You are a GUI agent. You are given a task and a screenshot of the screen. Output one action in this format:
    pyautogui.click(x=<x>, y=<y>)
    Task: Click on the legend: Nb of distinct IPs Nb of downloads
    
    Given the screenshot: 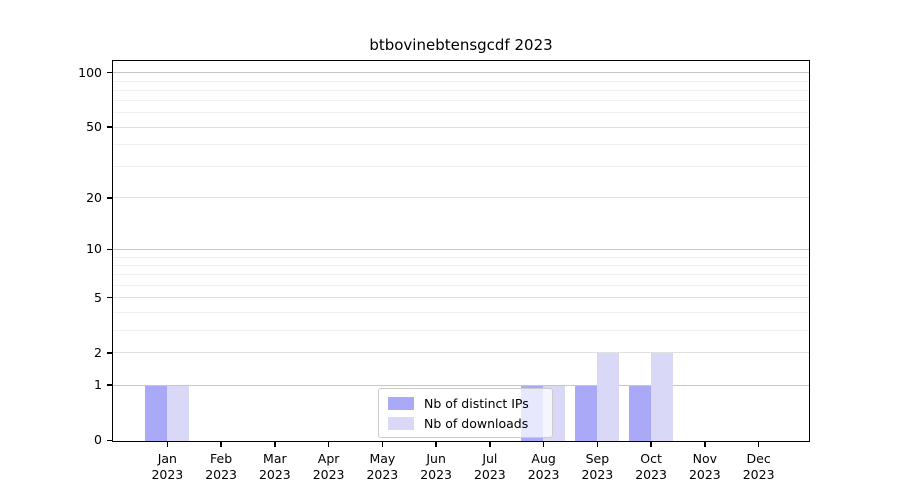 What is the action you would take?
    pyautogui.click(x=465, y=413)
    